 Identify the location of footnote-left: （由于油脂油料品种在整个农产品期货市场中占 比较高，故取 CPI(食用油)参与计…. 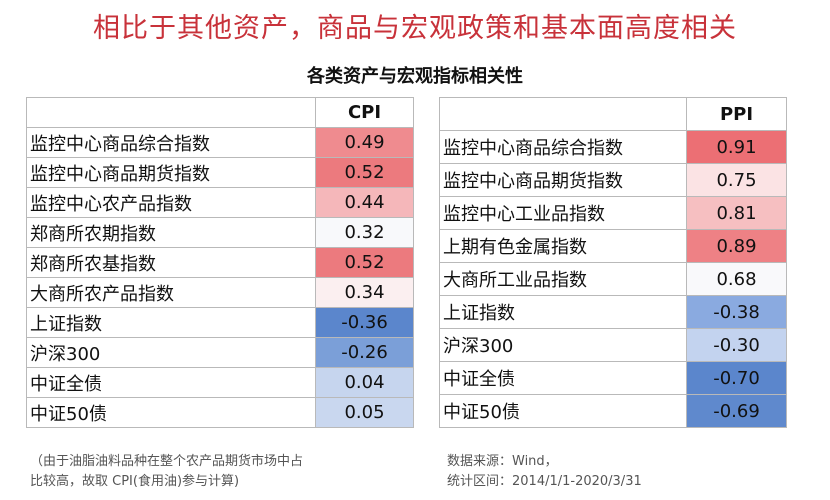
(230, 472).